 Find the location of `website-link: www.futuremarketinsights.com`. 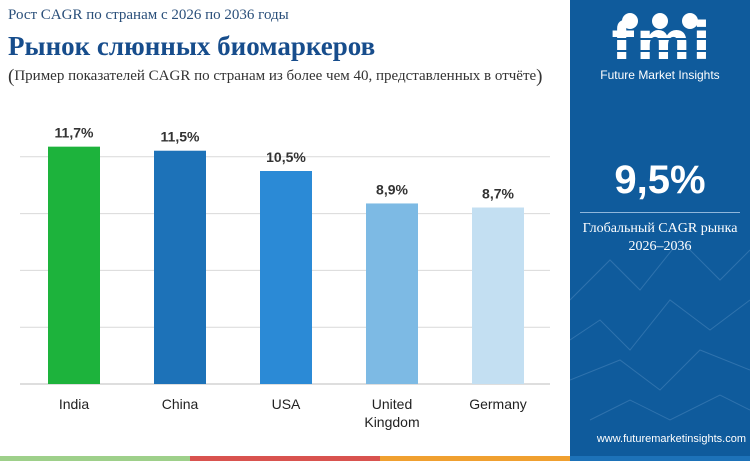

website-link: www.futuremarketinsights.com is located at coordinates (671, 439).